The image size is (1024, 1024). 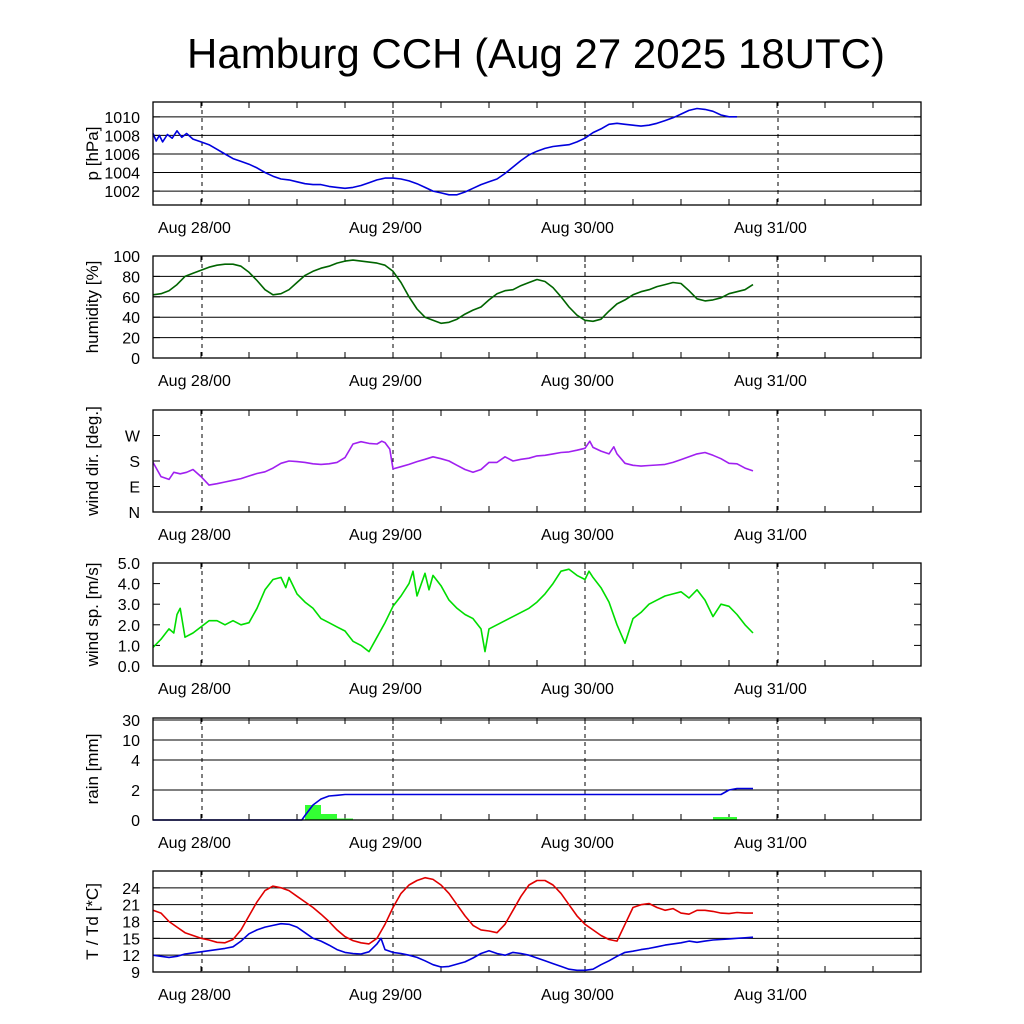 I want to click on ytick-label: W, so click(x=133, y=437).